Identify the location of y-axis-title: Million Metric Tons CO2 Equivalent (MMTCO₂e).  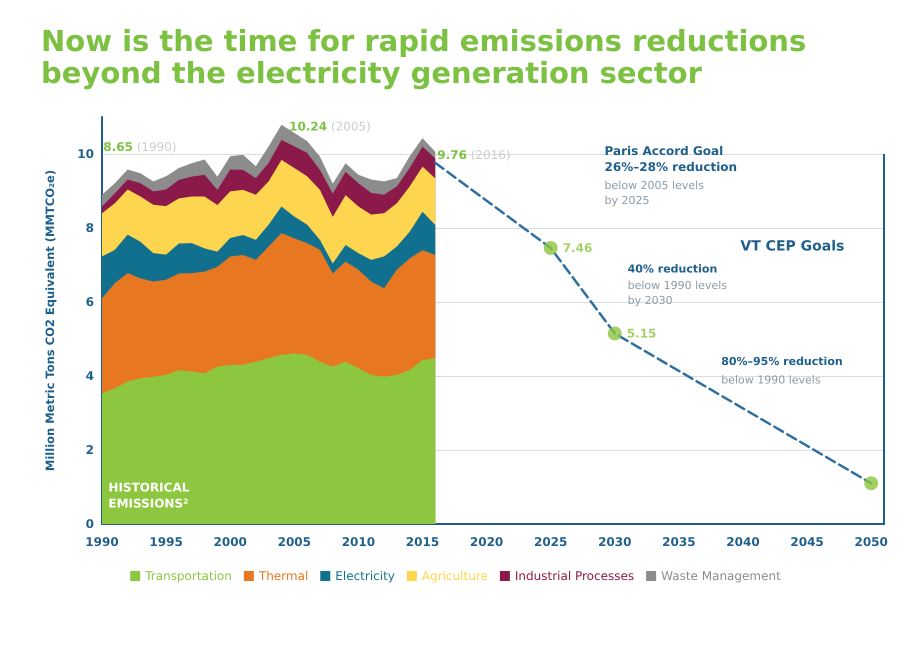
(50, 321).